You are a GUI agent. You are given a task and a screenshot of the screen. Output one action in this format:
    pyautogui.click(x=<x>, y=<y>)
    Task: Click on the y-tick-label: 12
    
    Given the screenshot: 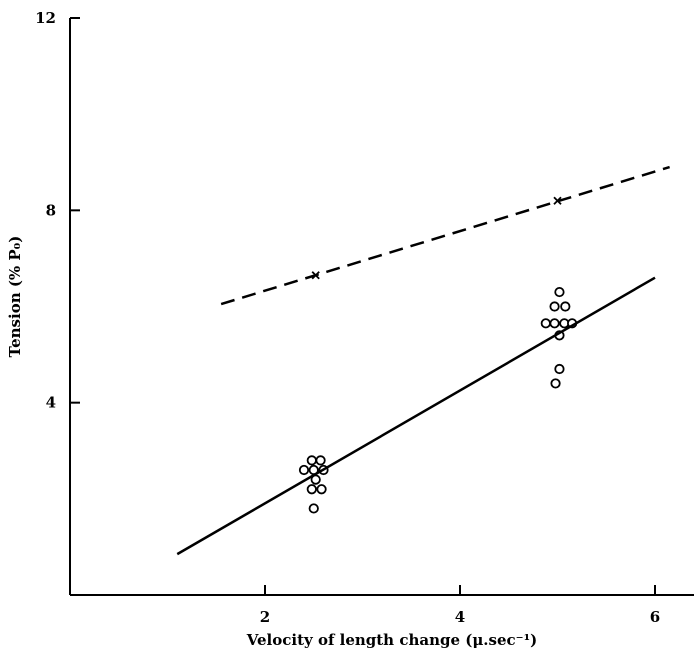 What is the action you would take?
    pyautogui.click(x=45, y=18)
    